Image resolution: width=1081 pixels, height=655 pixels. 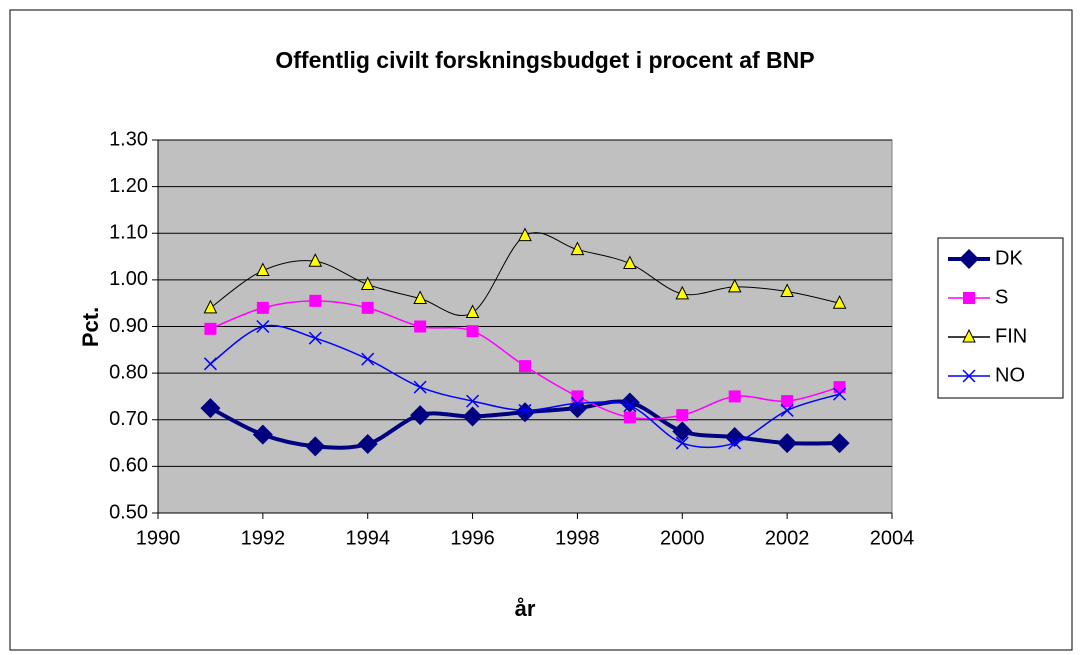 I want to click on x-tick-label: 2000, so click(x=682, y=538).